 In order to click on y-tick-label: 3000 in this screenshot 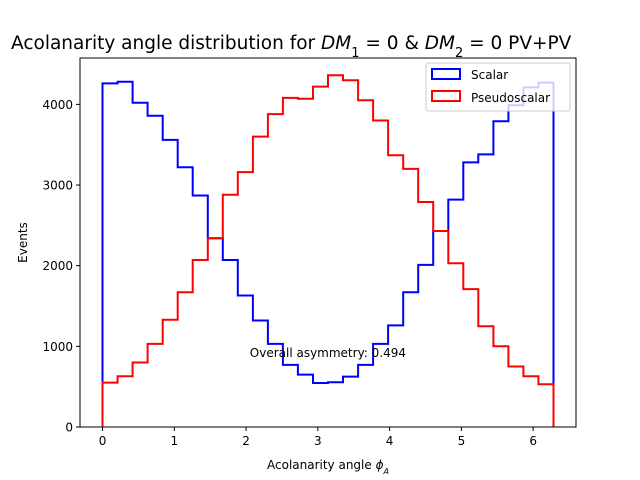, I will do `click(57, 186)`.